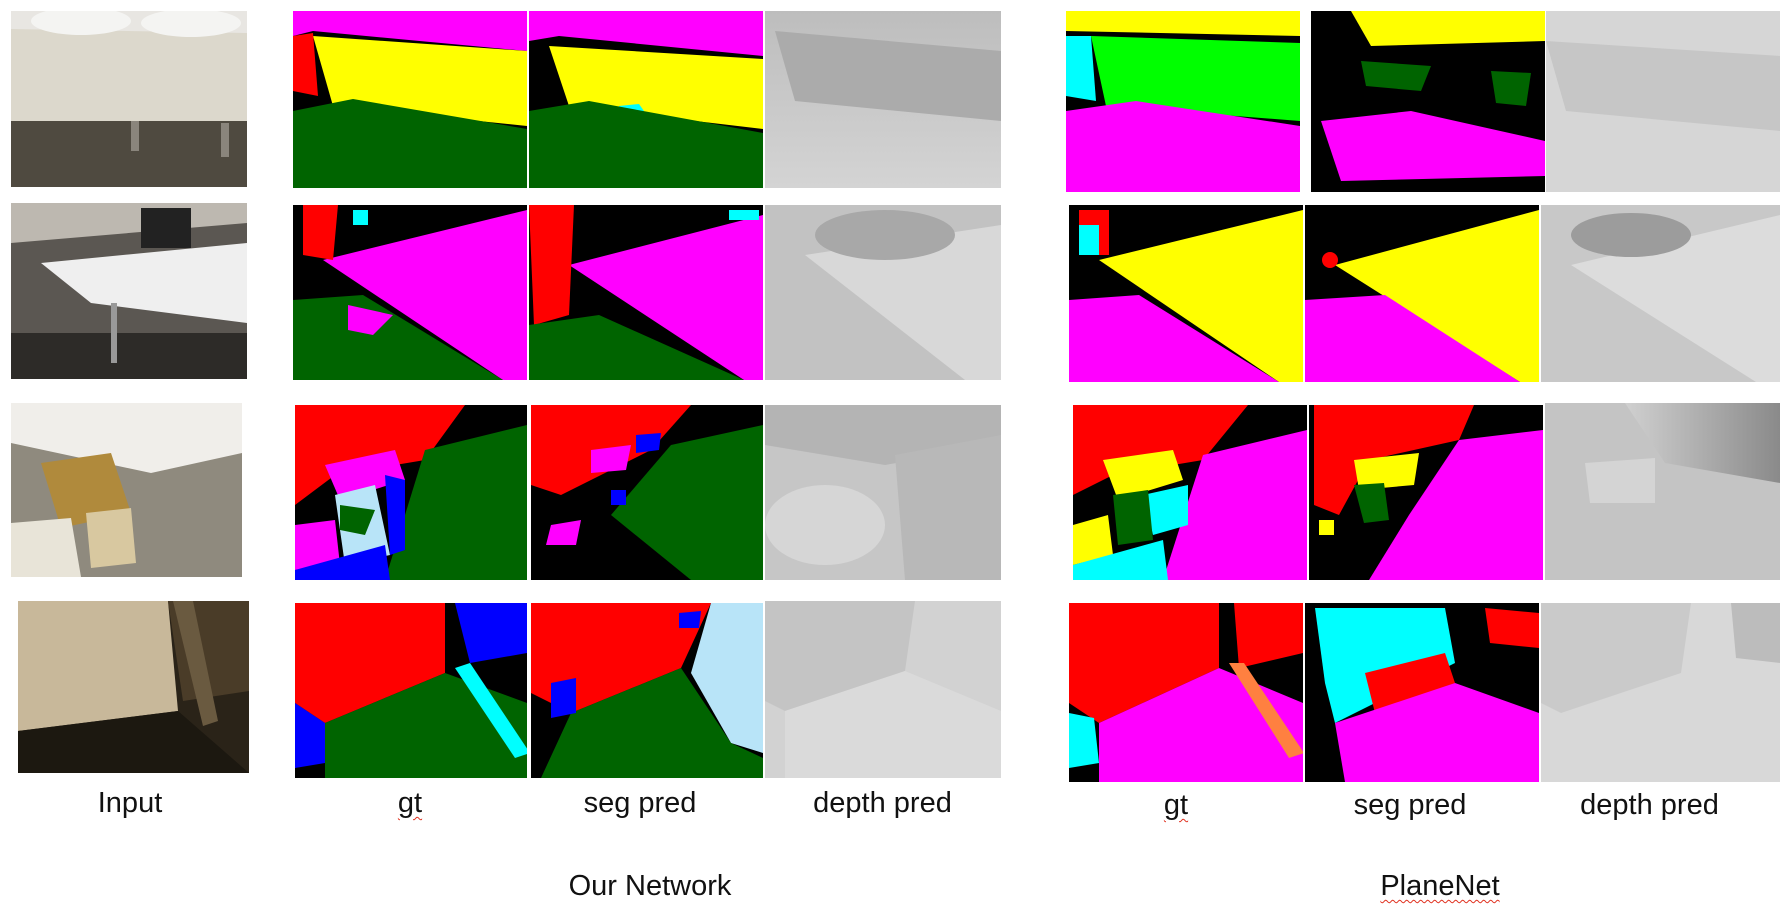 This screenshot has width=1789, height=920. Describe the element at coordinates (1186, 692) in the screenshot. I see `planenet-gt-row4` at that location.